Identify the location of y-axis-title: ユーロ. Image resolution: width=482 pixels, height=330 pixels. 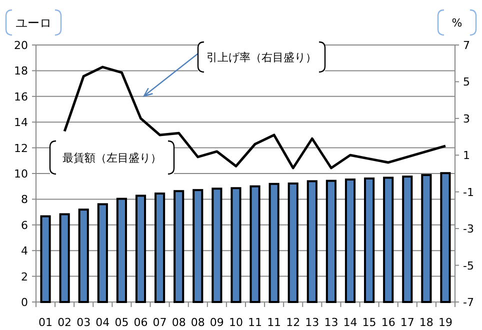
(34, 23).